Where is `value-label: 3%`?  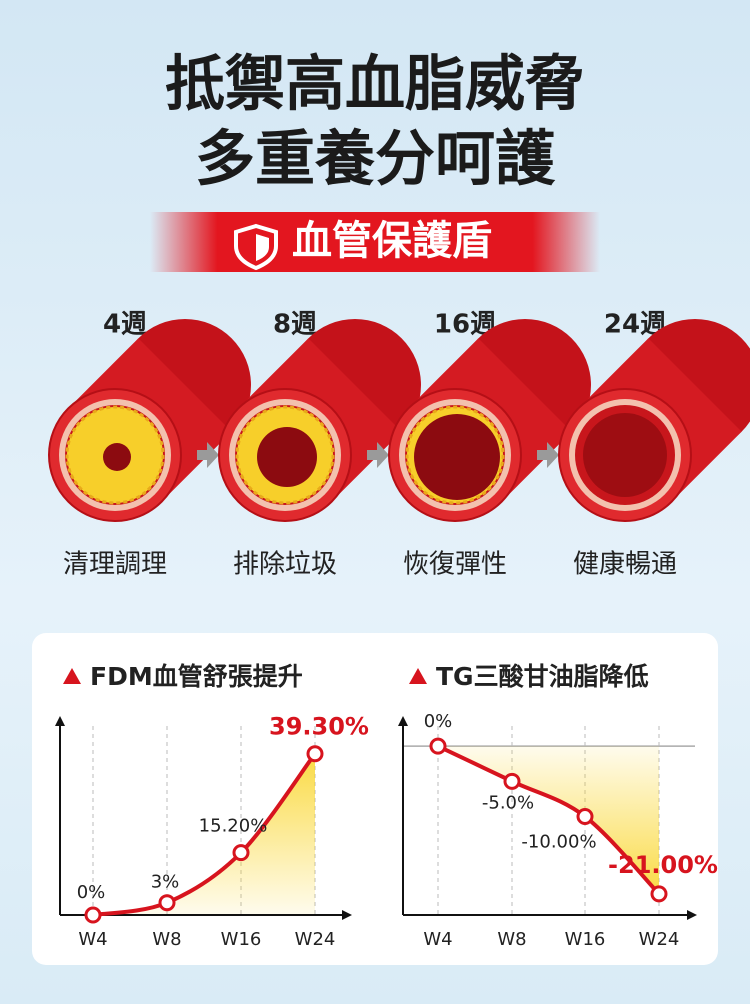 value-label: 3% is located at coordinates (165, 882).